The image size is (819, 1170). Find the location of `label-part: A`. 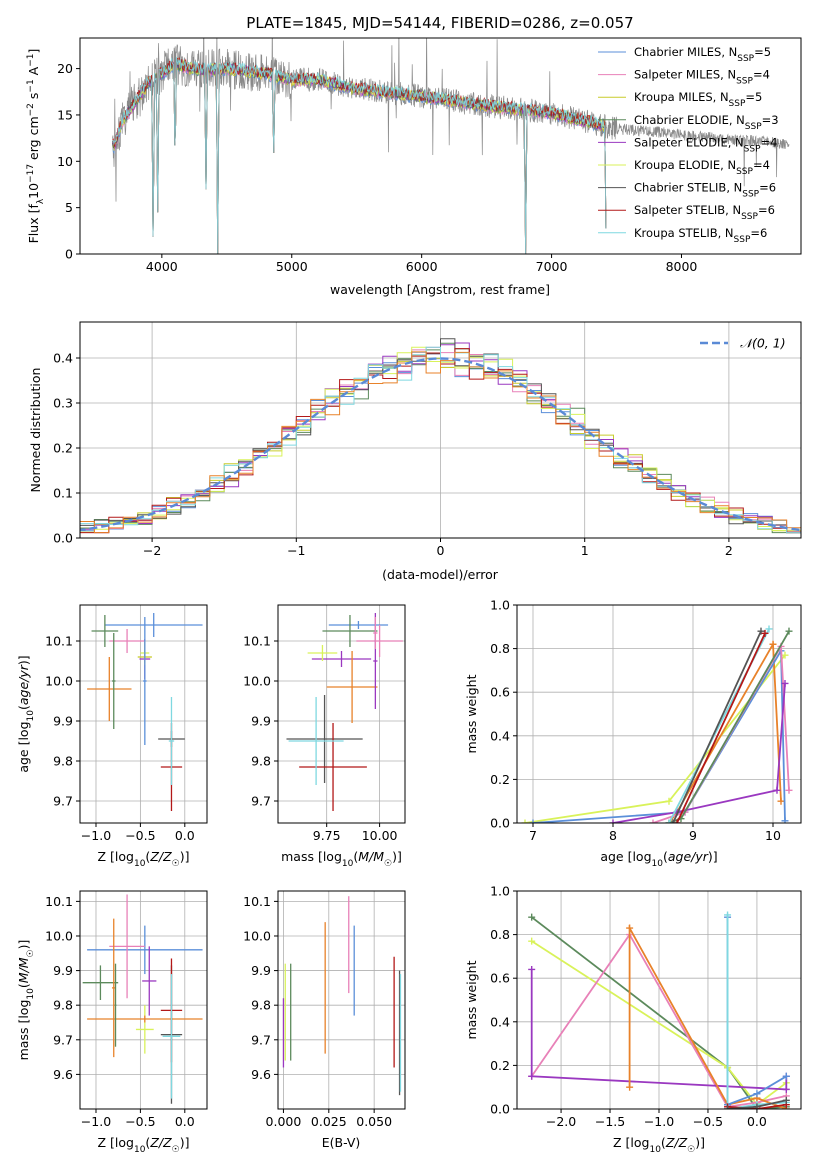

label-part: A is located at coordinates (33, 72).